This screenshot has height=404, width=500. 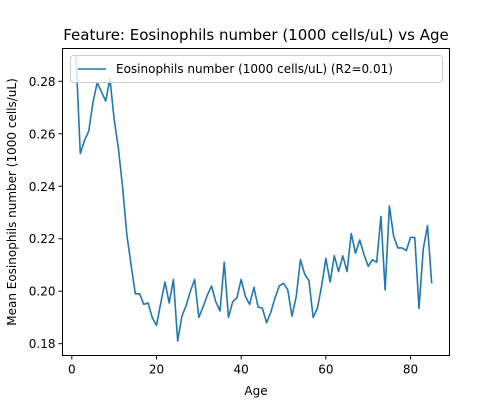 What do you see at coordinates (42, 344) in the screenshot?
I see `y-tick-label: 0.18` at bounding box center [42, 344].